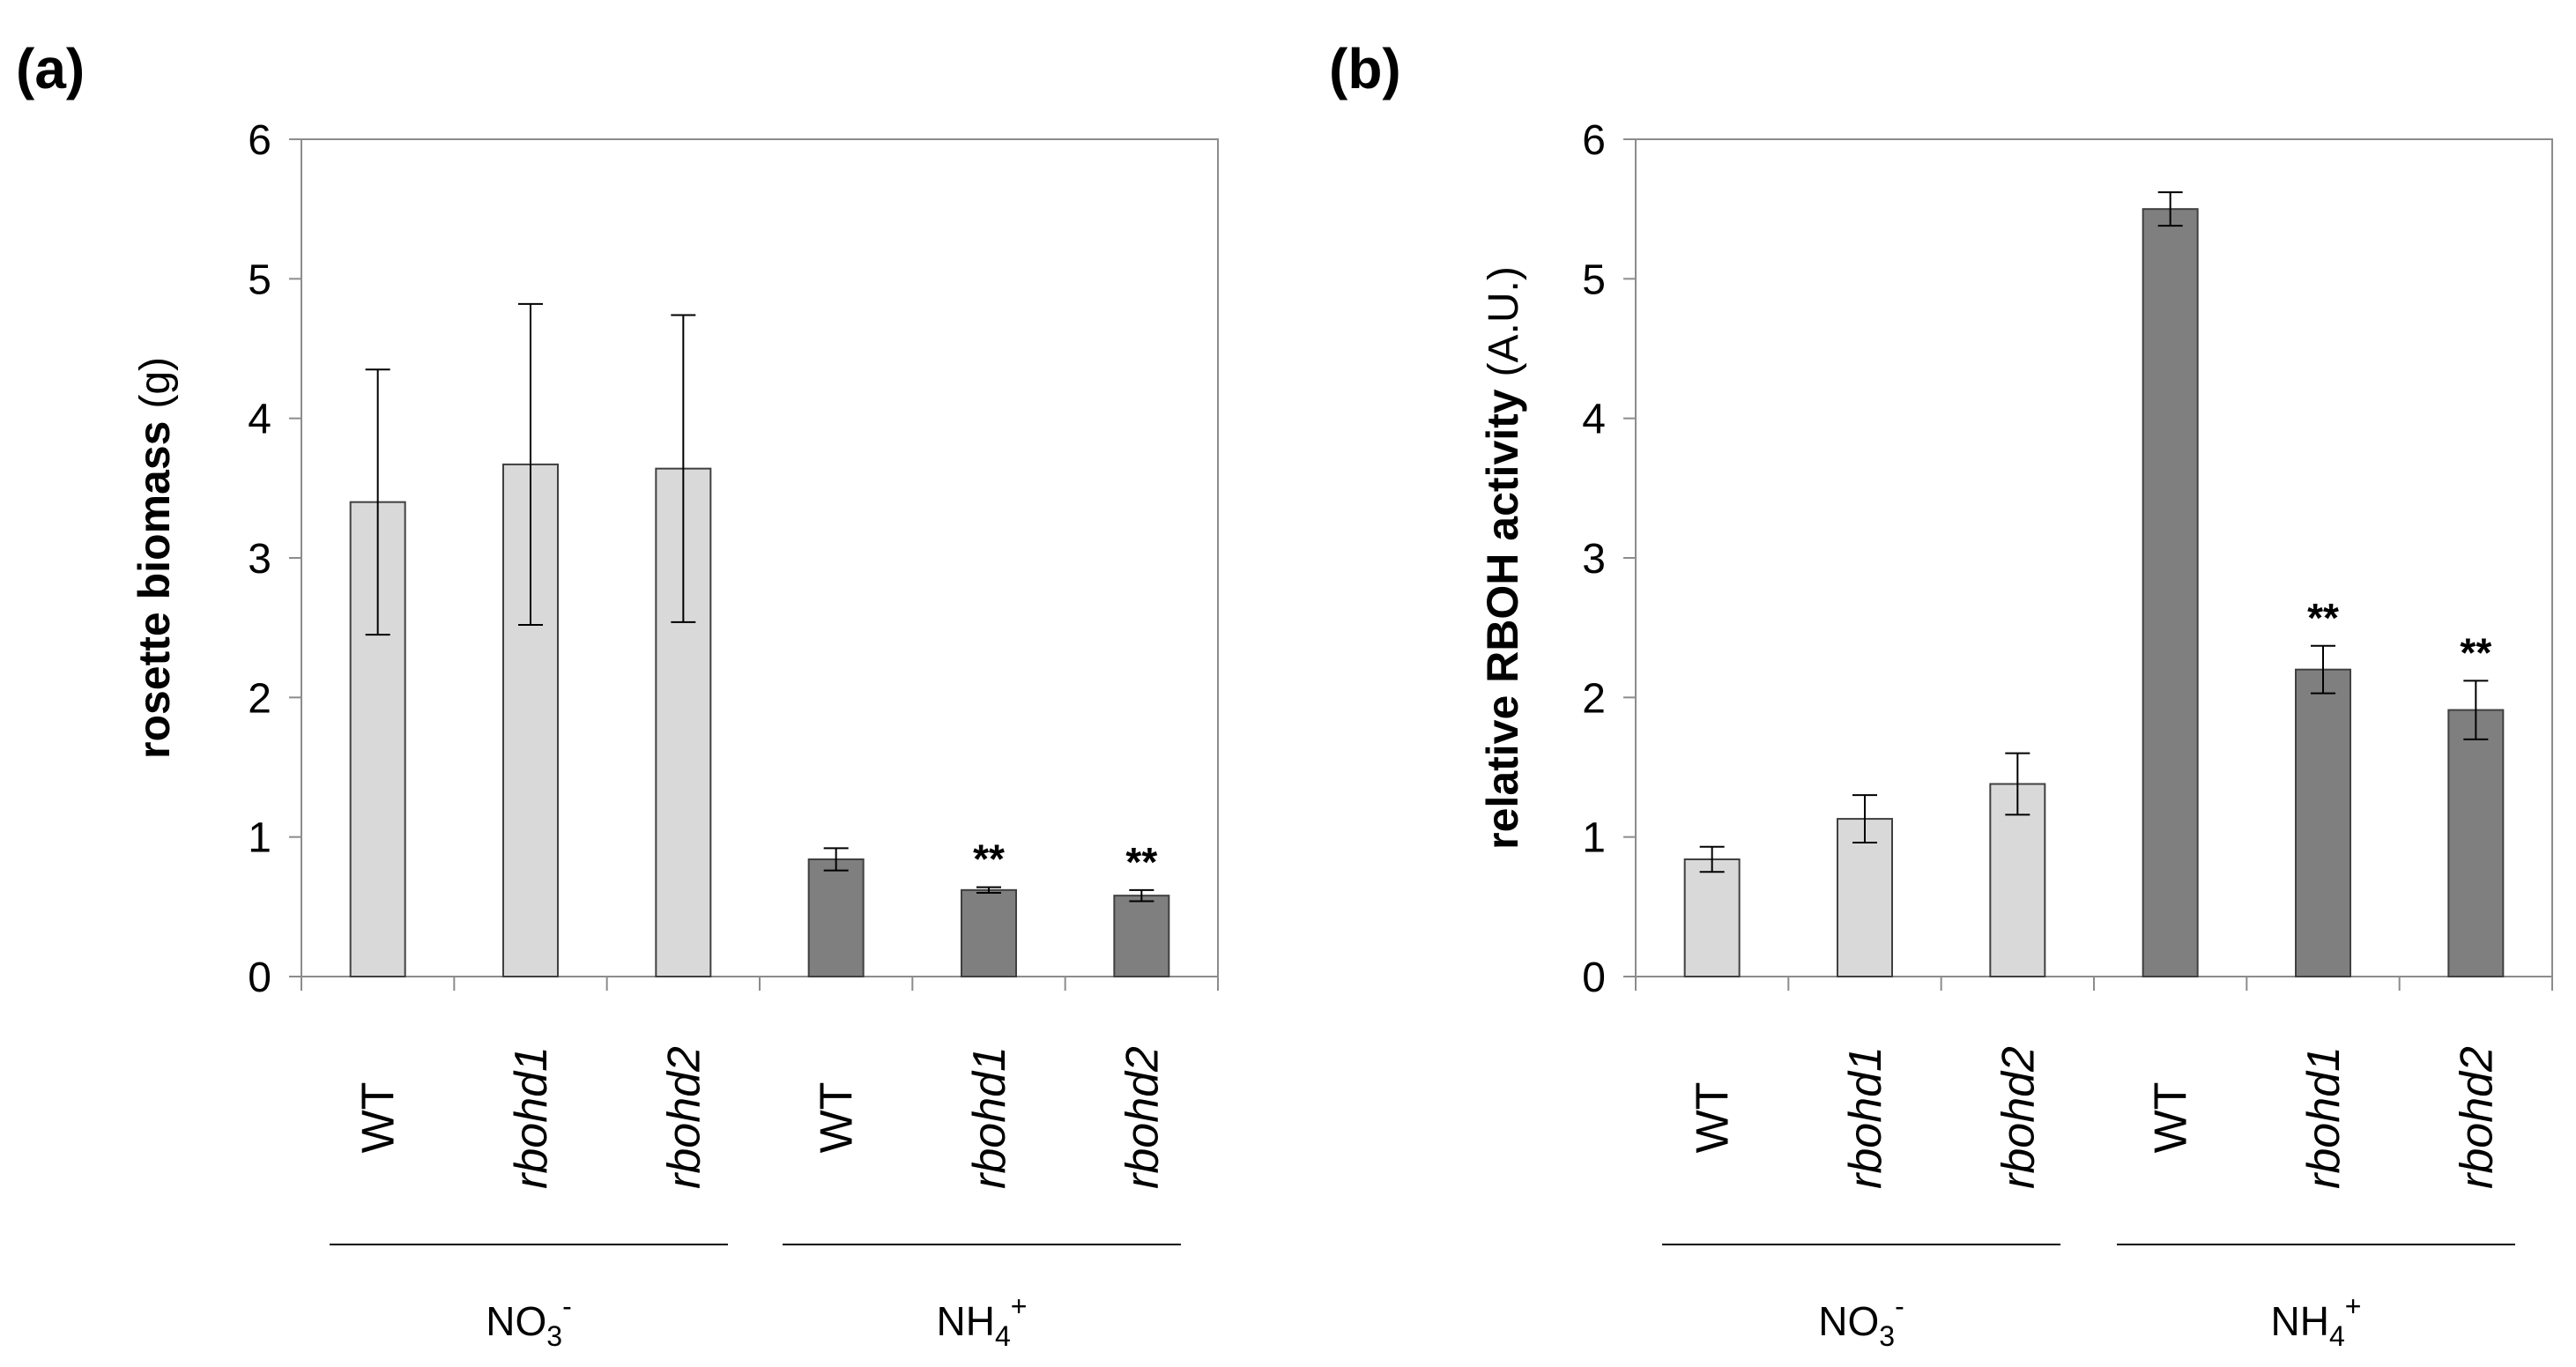 This screenshot has height=1367, width=2576. What do you see at coordinates (154, 584) in the screenshot?
I see `y-axis-label-text: rosette biomass` at bounding box center [154, 584].